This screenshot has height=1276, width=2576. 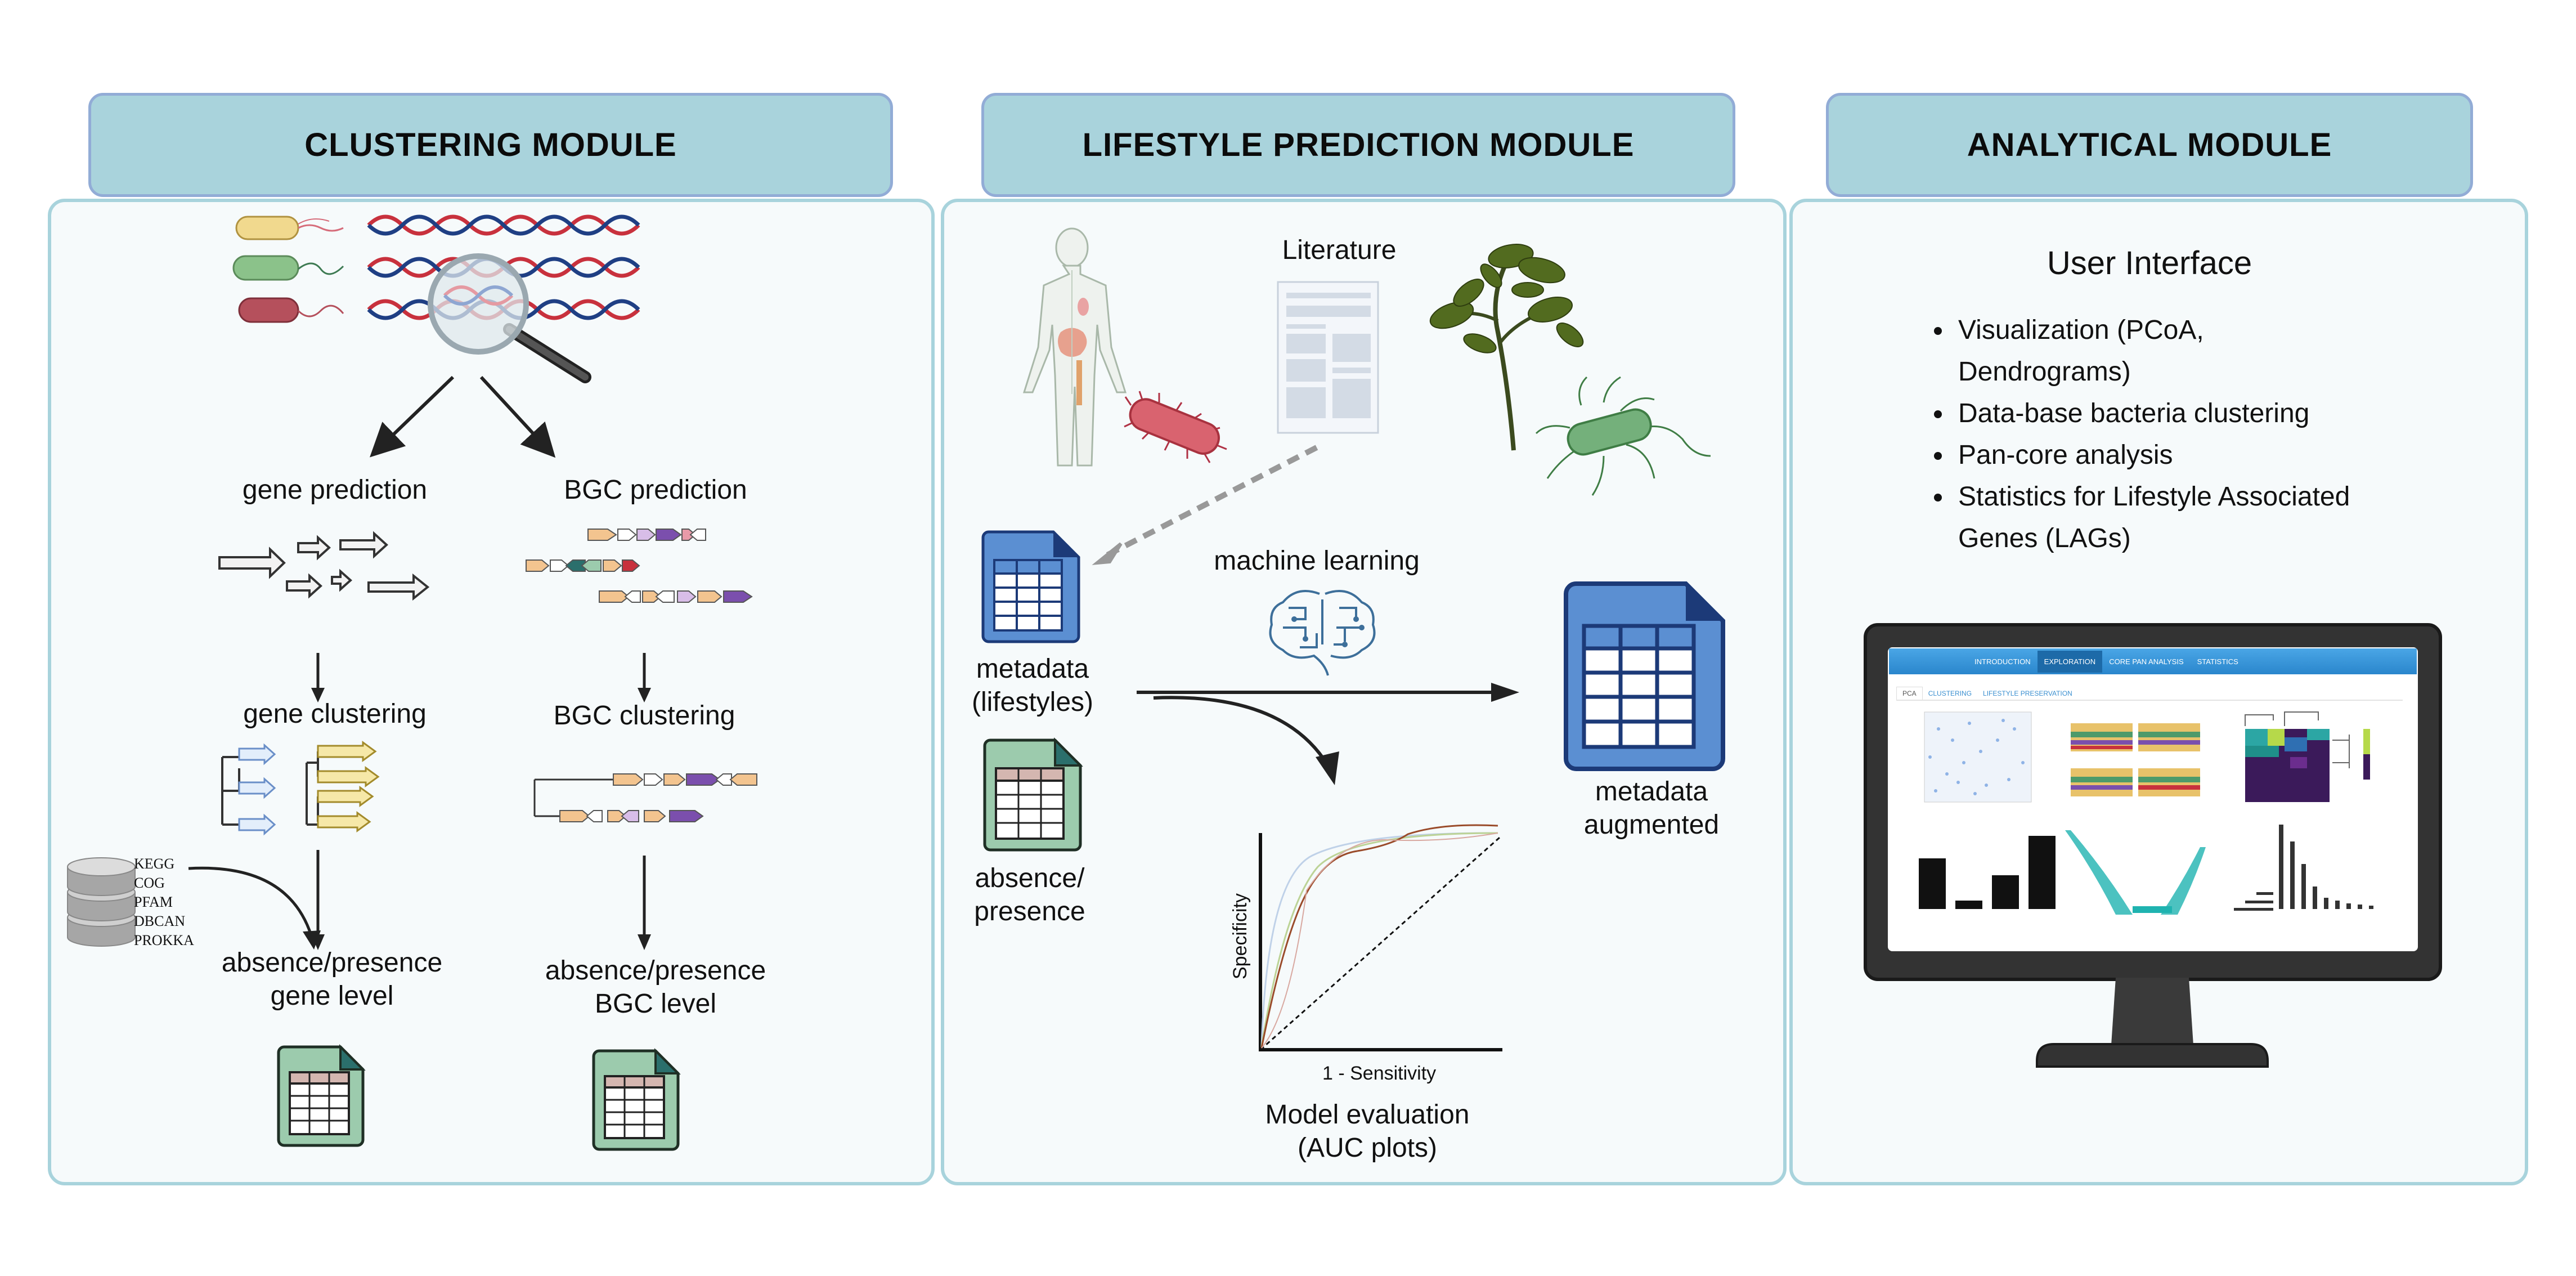 What do you see at coordinates (655, 490) in the screenshot?
I see `bgc-prediction-label: BGC prediction` at bounding box center [655, 490].